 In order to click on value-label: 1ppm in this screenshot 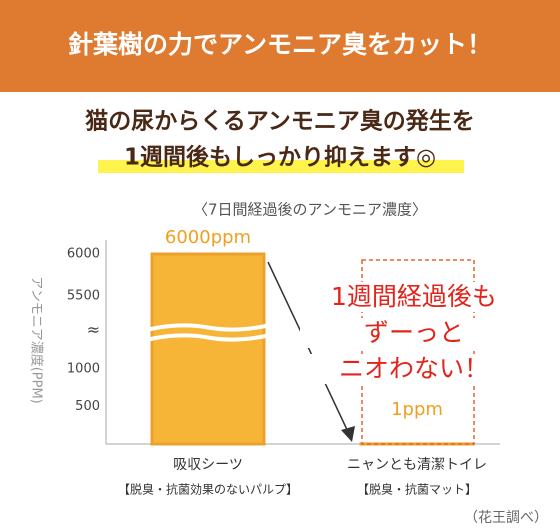, I will do `click(417, 409)`.